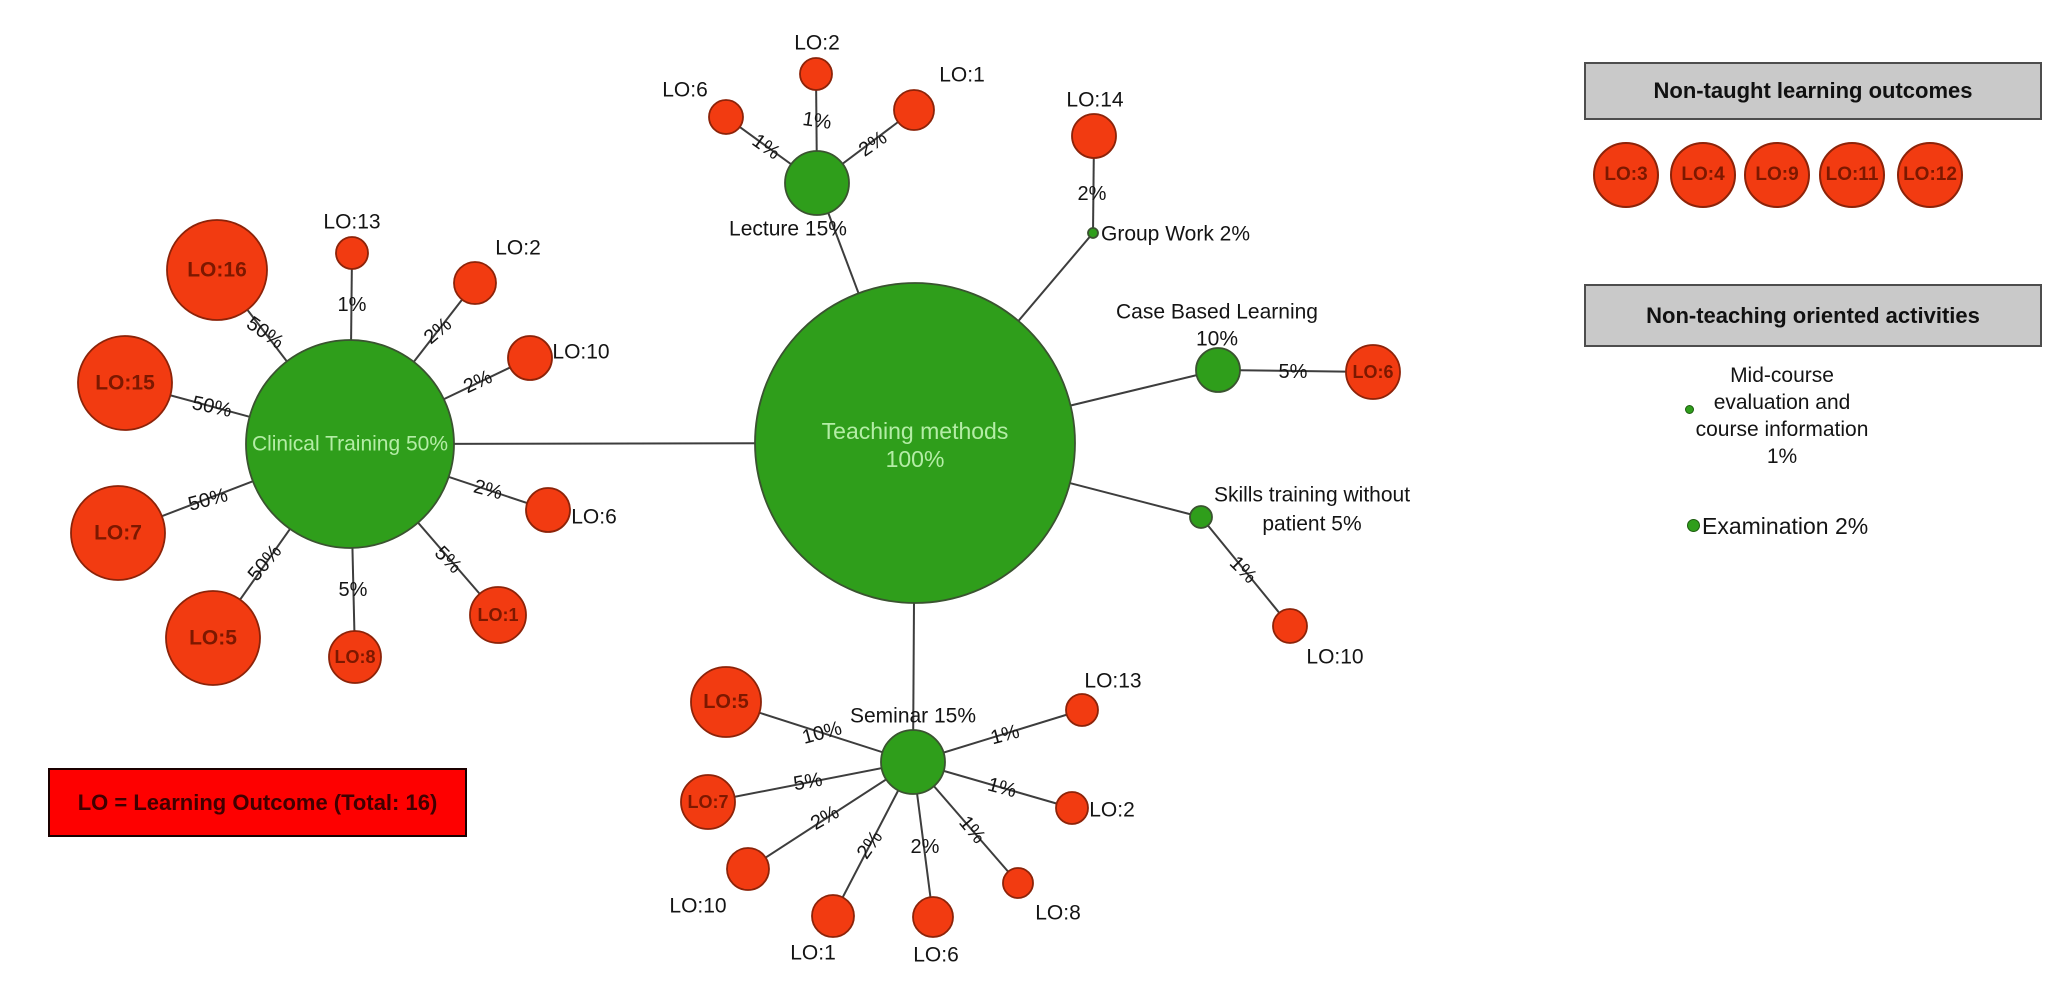 The height and width of the screenshot is (1001, 2059). What do you see at coordinates (518, 248) in the screenshot?
I see `node-label-lo2-cl: LO:2` at bounding box center [518, 248].